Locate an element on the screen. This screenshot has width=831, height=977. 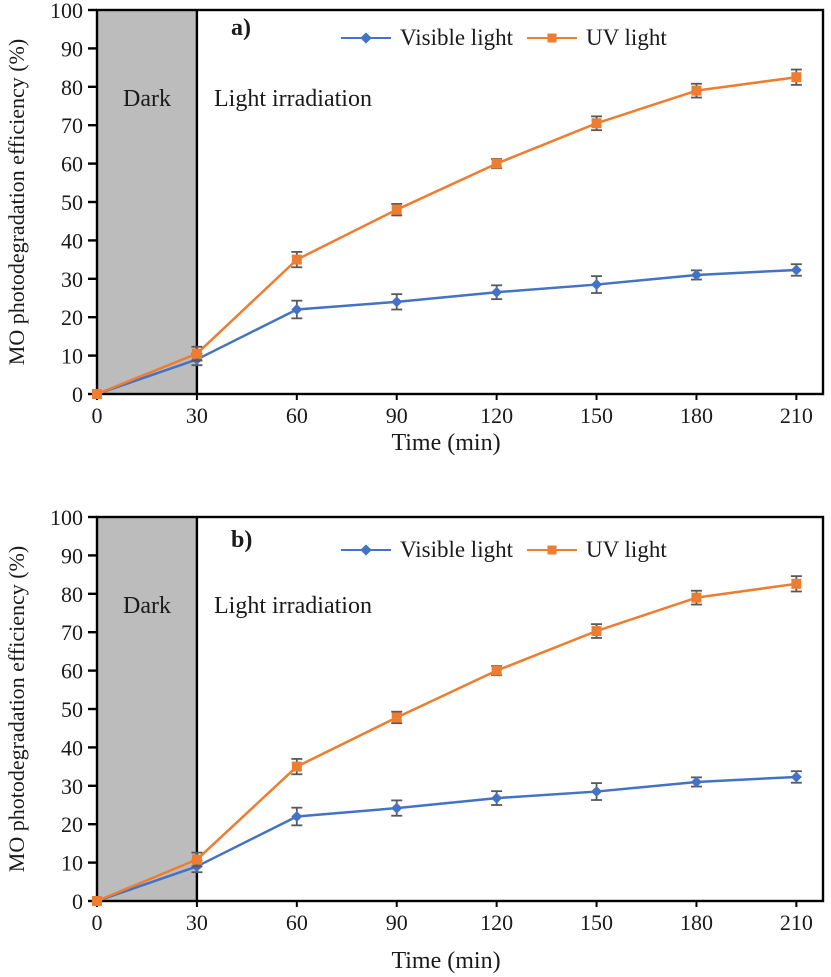
dark-region-label: Dark is located at coordinates (147, 606).